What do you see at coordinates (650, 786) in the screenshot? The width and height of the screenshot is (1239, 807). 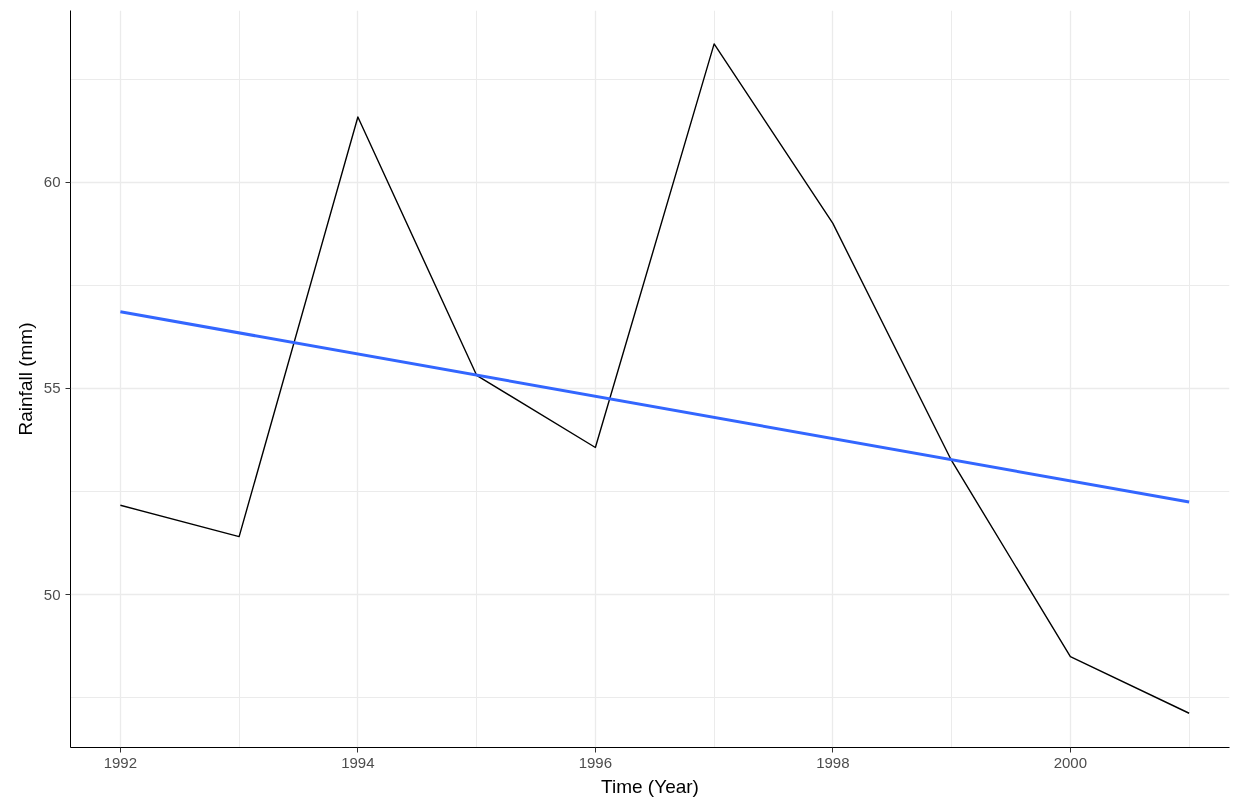 I see `x-axis-title: Time (Year)` at bounding box center [650, 786].